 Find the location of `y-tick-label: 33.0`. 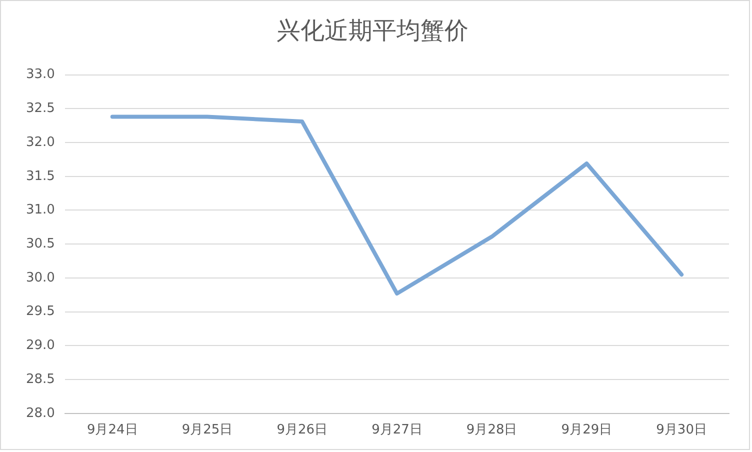

y-tick-label: 33.0 is located at coordinates (40, 74).